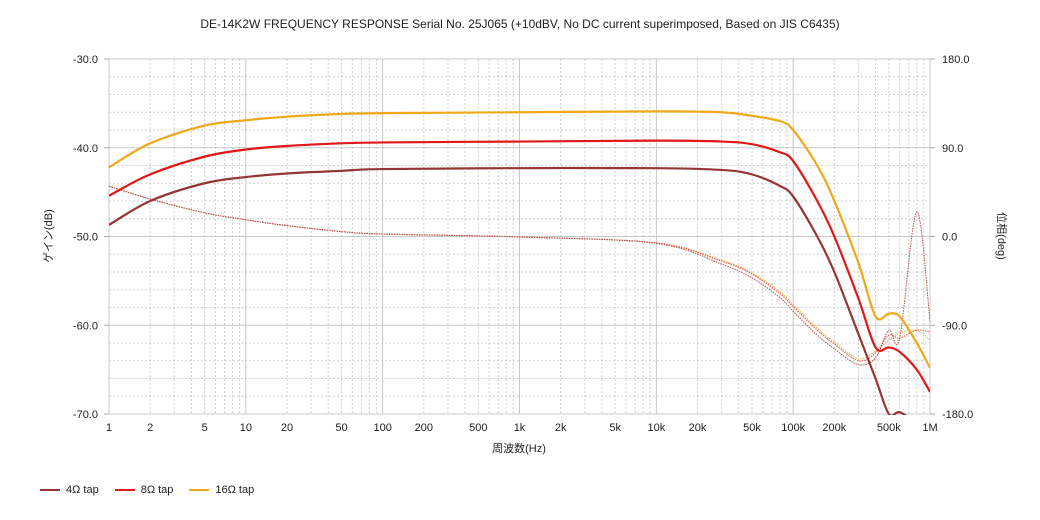 This screenshot has height=520, width=1040. Describe the element at coordinates (519, 448) in the screenshot. I see `x-axis-label: 周波数(Hz)` at that location.